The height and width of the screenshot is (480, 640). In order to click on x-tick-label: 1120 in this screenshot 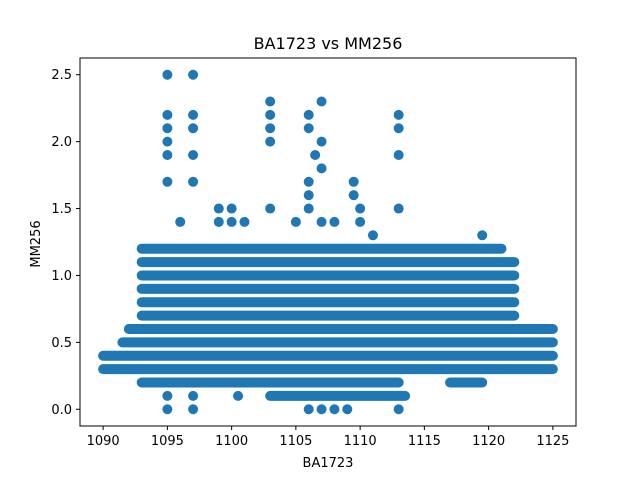, I will do `click(488, 441)`.